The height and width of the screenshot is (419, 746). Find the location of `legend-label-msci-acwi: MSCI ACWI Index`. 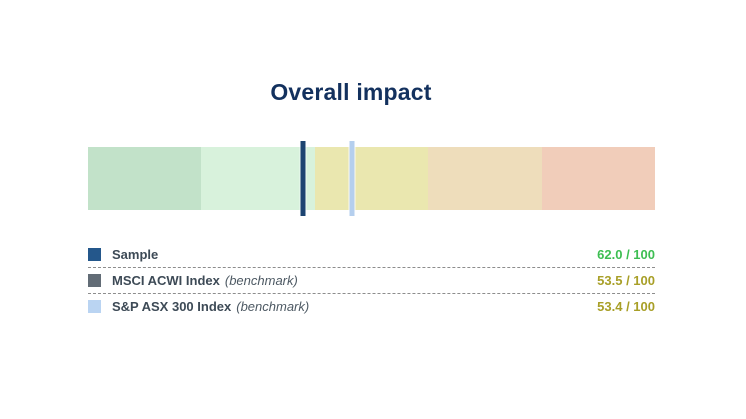

legend-label-msci-acwi: MSCI ACWI Index is located at coordinates (166, 280).